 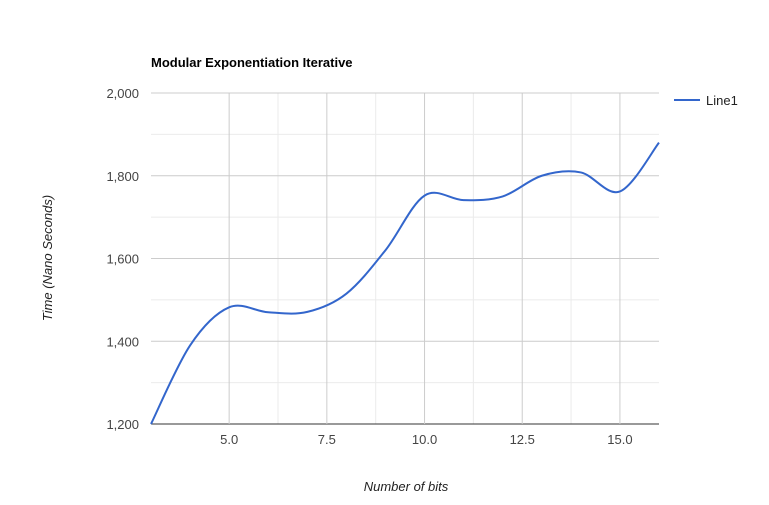 What do you see at coordinates (252, 62) in the screenshot?
I see `chart-title: Modular Exponentiation Iterative` at bounding box center [252, 62].